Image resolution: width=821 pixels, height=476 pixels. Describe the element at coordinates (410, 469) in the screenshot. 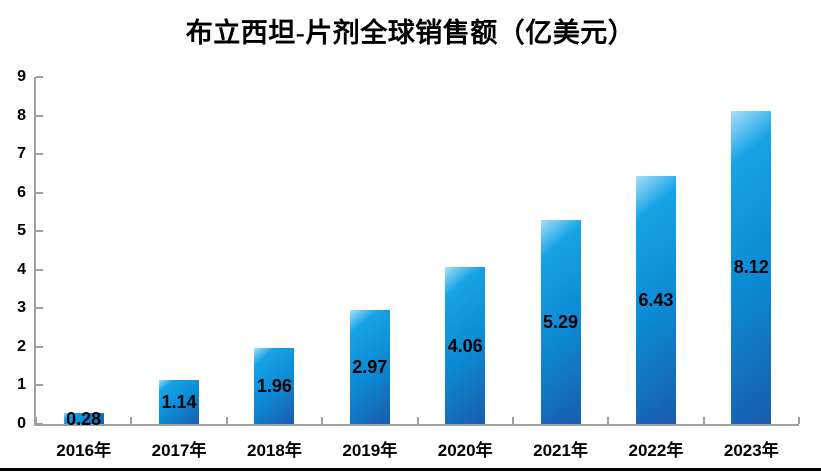

I see `bottom-divider` at that location.